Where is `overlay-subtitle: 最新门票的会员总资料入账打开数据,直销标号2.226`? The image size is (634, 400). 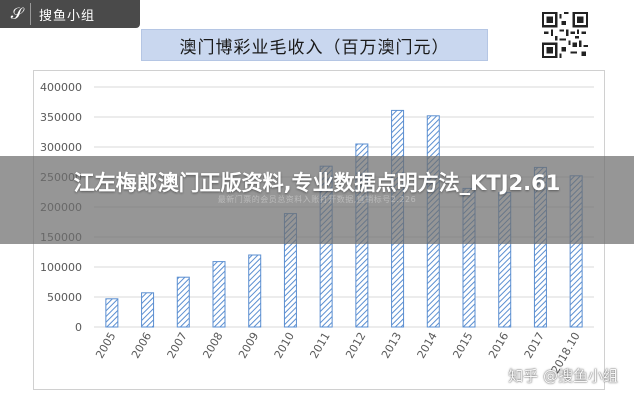 overlay-subtitle: 最新门票的会员总资料入账打开数据,直销标号2.226 is located at coordinates (317, 199).